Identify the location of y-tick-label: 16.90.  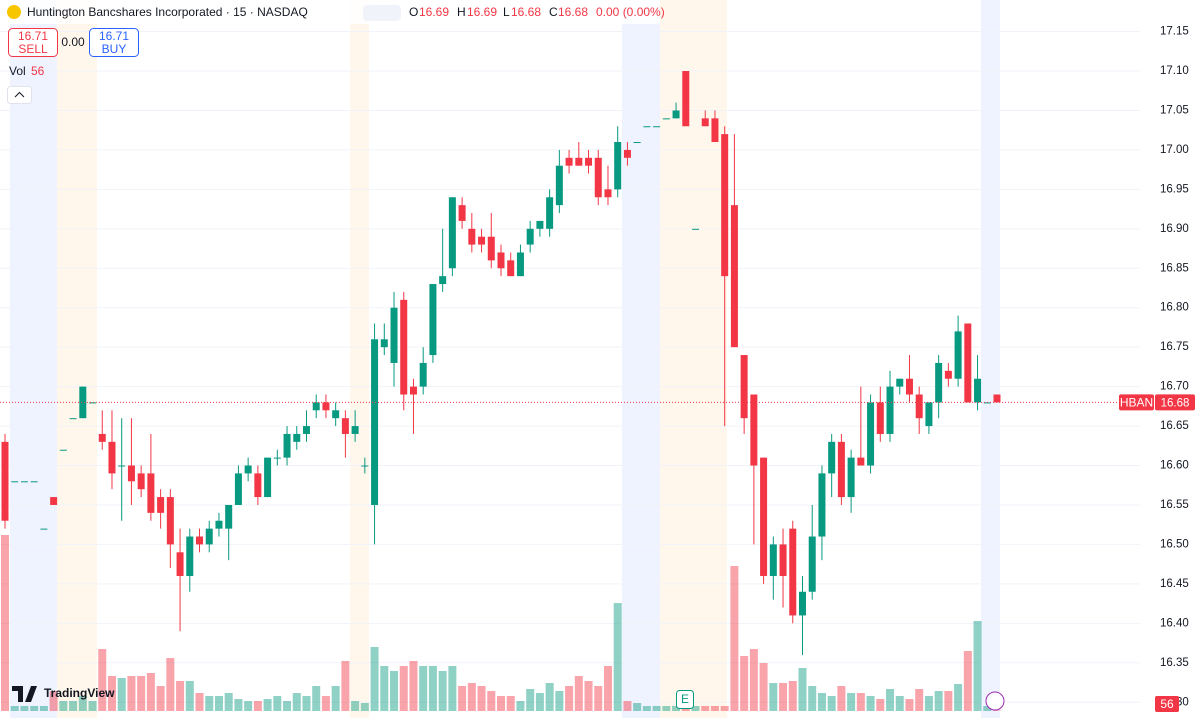
(1174, 229).